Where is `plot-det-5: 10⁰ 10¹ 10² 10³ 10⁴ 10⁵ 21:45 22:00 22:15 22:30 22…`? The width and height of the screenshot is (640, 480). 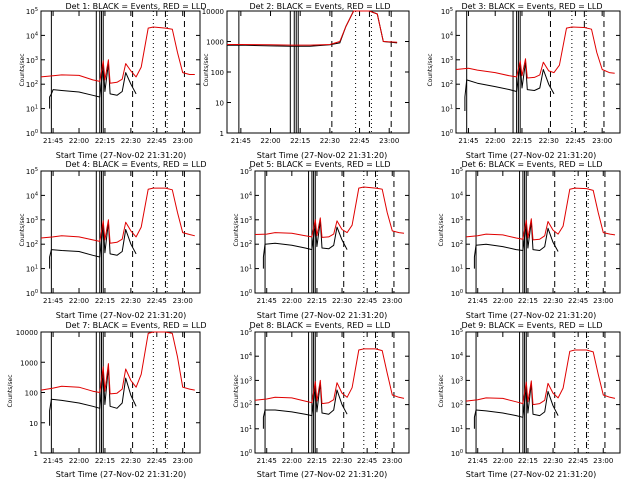 plot-det-5: 10⁰ 10¹ 10² 10³ 10⁴ 10⁵ 21:45 22:00 22:15 22:30 22… is located at coordinates (325, 236).